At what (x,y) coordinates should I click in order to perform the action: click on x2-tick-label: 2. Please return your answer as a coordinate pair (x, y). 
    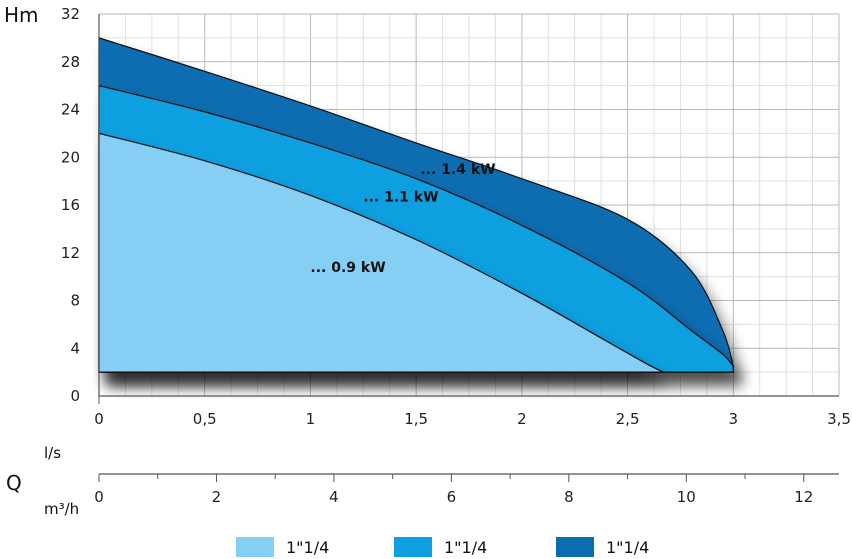
    Looking at the image, I should click on (217, 497).